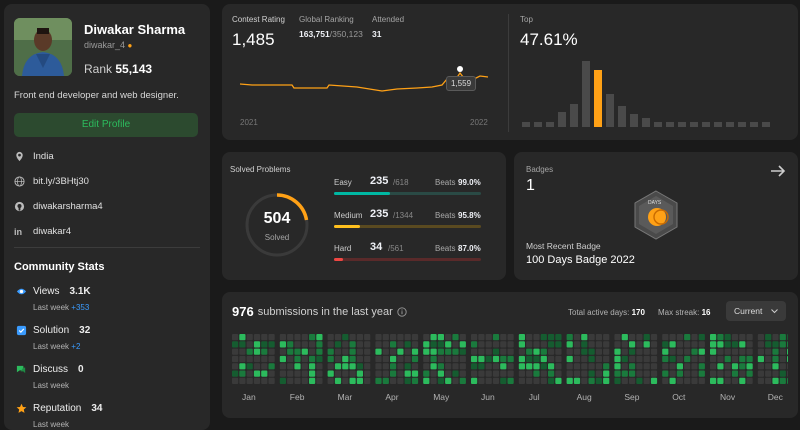 The width and height of the screenshot is (800, 430). What do you see at coordinates (106, 125) in the screenshot?
I see `edit-profile-button: Edit Profile` at bounding box center [106, 125].